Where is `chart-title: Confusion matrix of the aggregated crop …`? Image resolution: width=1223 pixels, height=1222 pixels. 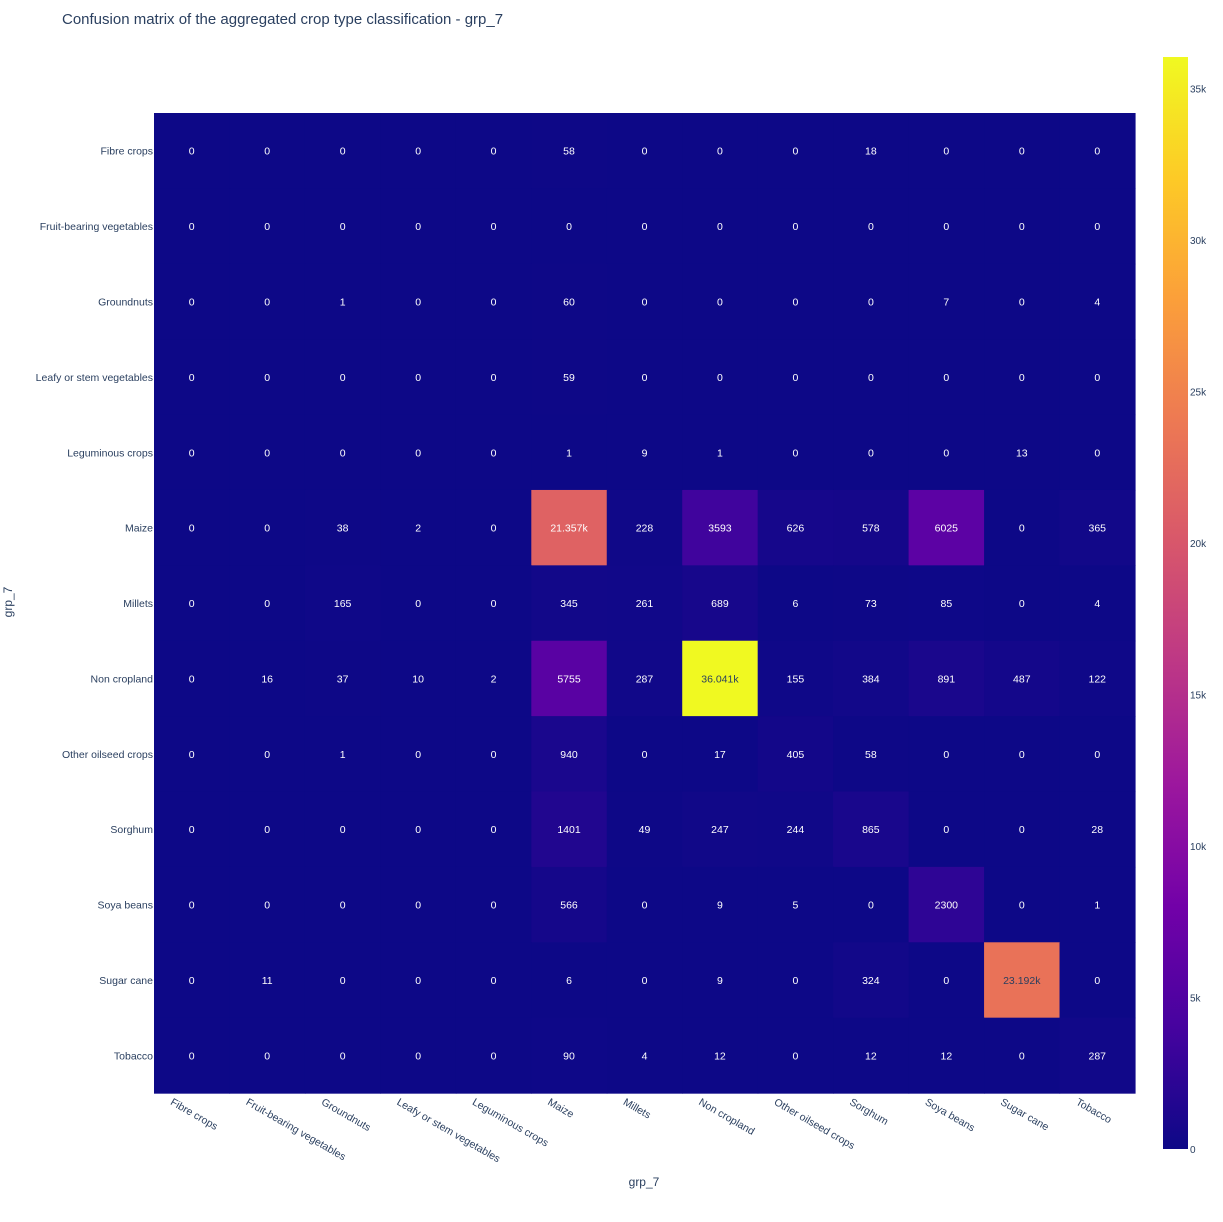 chart-title: Confusion matrix of the aggregated crop … is located at coordinates (282, 19).